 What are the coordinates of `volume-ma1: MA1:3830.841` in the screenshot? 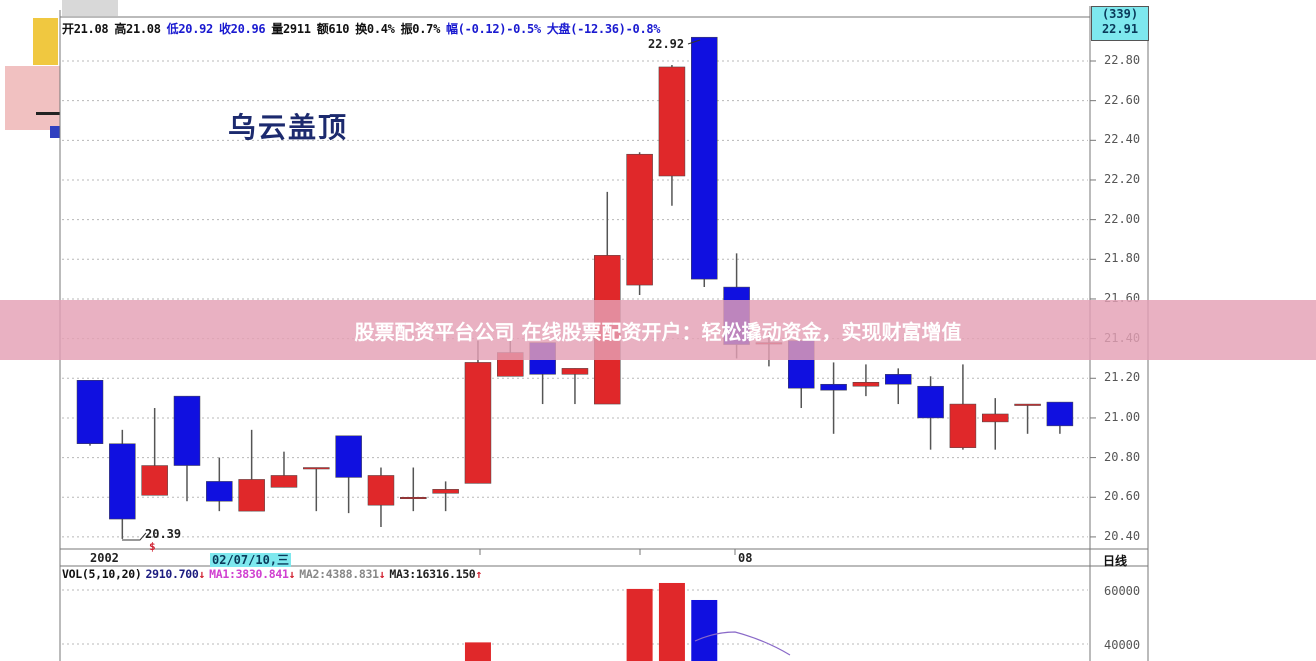 It's located at (249, 574).